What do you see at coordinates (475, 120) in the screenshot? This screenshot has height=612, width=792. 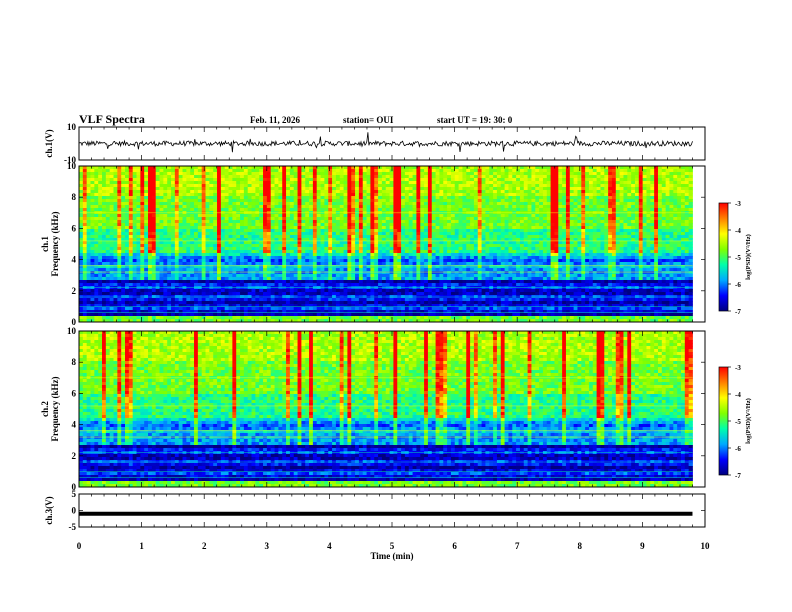 I see `start-time-label: start UT = 19: 30: 0` at bounding box center [475, 120].